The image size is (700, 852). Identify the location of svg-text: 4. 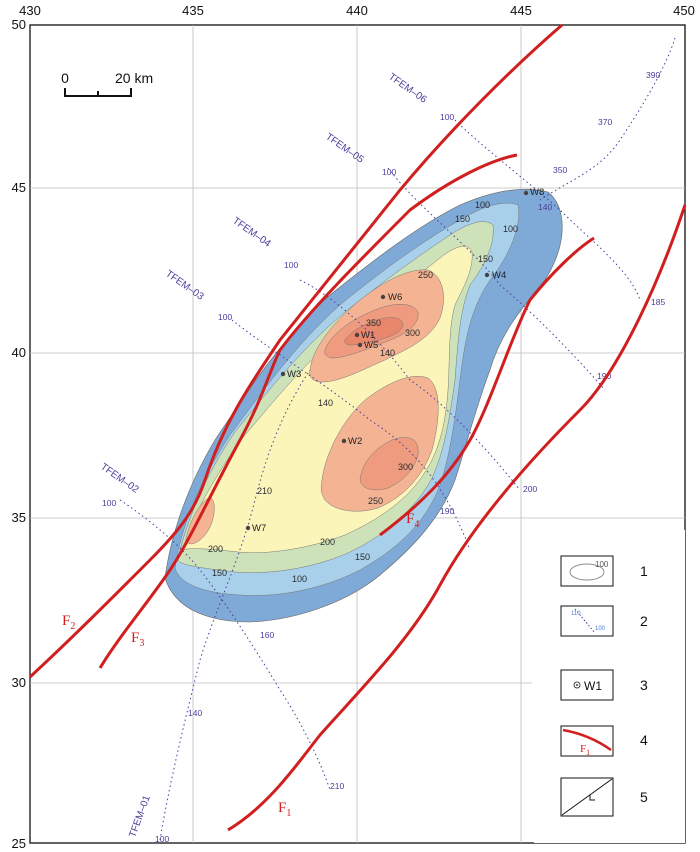
(644, 740).